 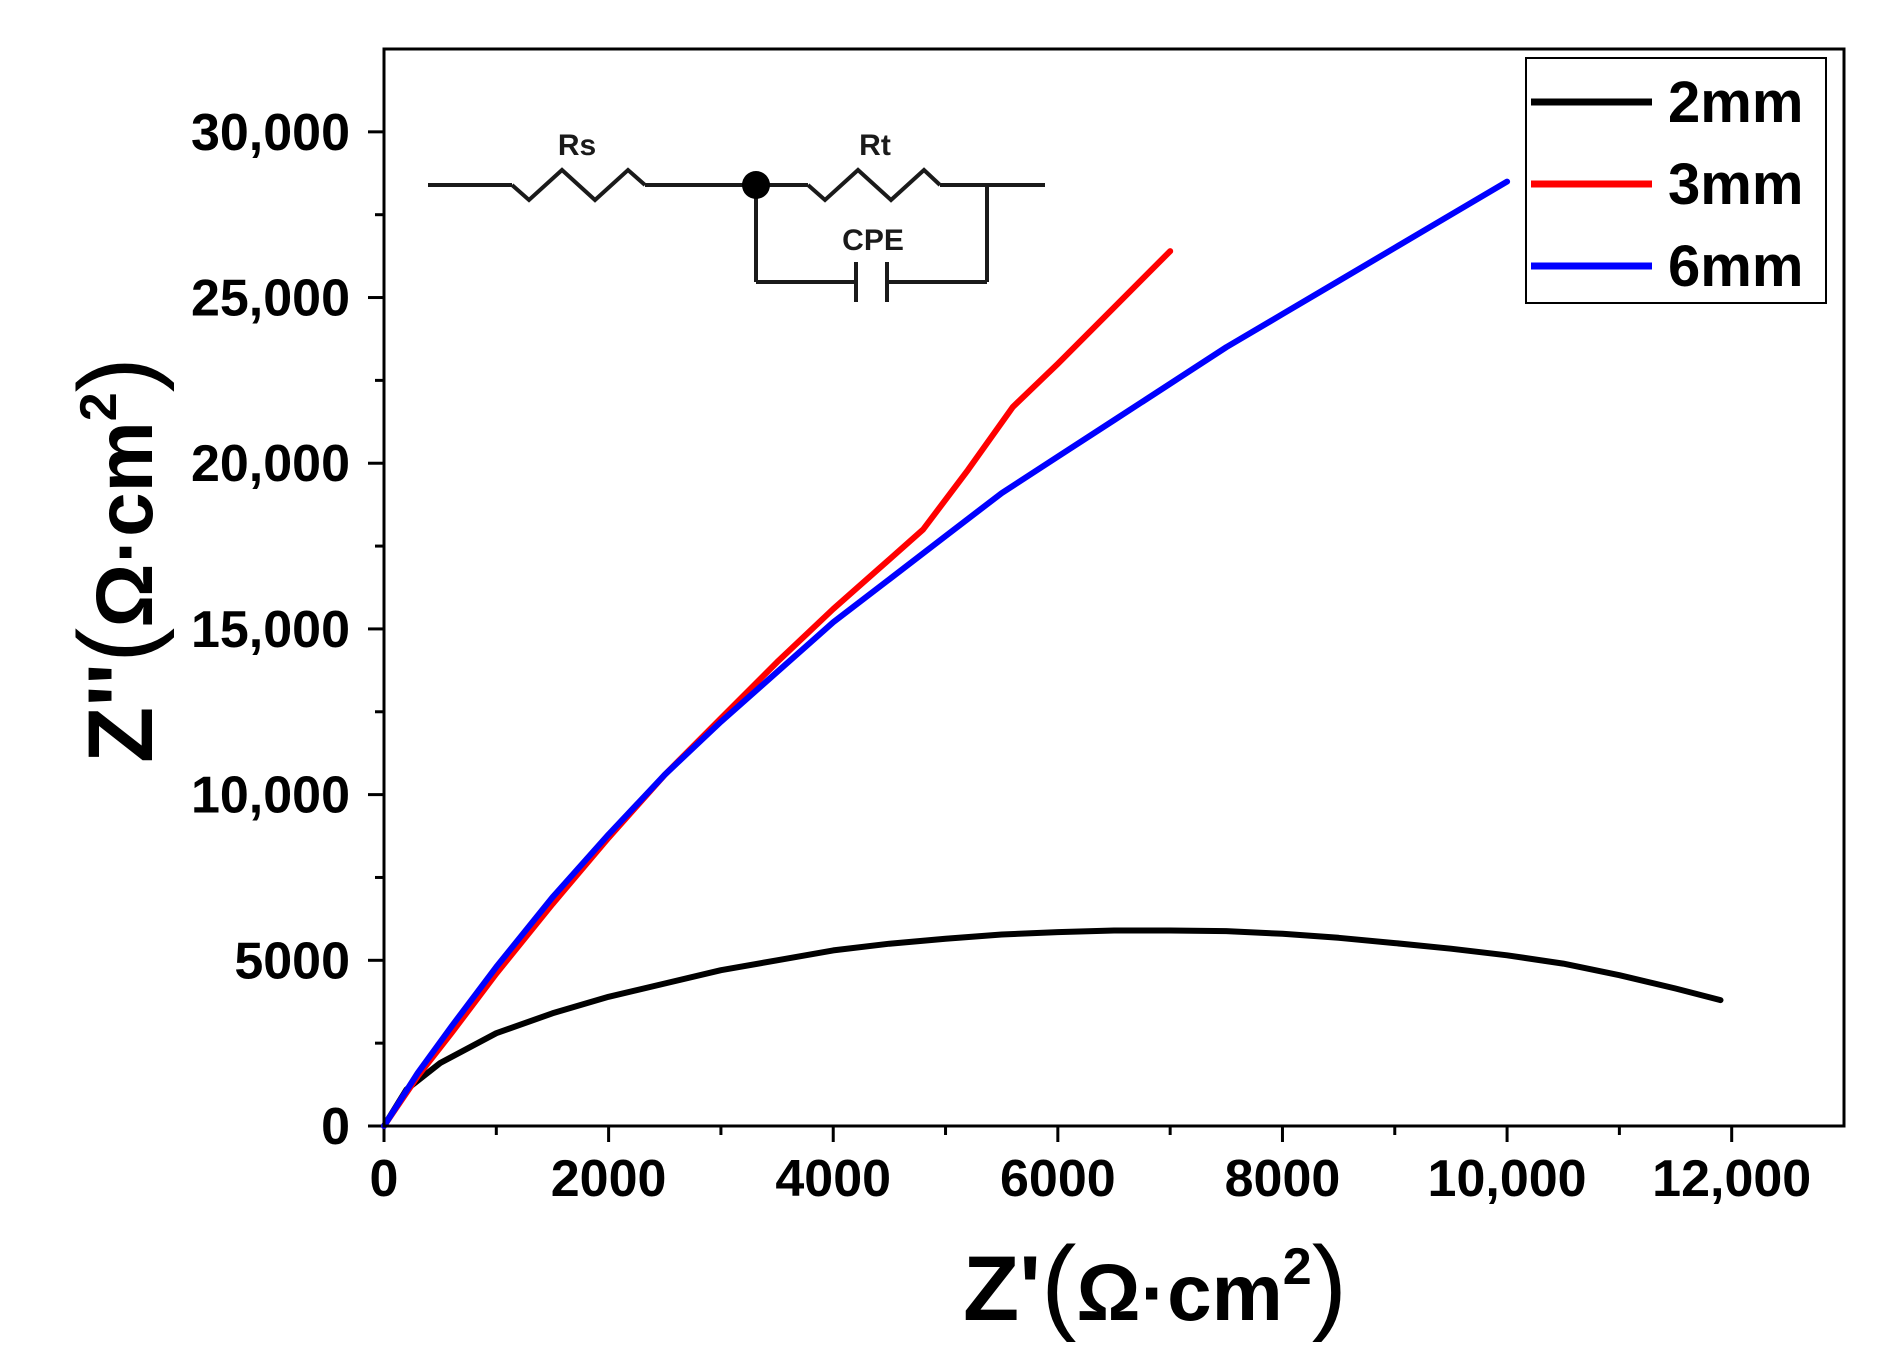 What do you see at coordinates (1002, 1289) in the screenshot?
I see `x-axis-title-main: Z'` at bounding box center [1002, 1289].